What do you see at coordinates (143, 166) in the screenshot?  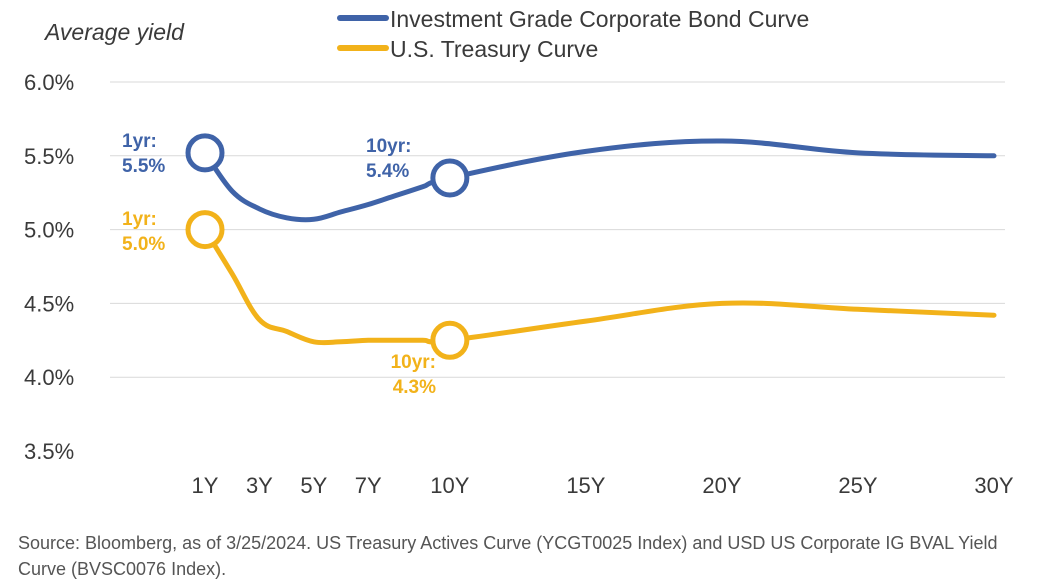 I see `data-label: 5.5%` at bounding box center [143, 166].